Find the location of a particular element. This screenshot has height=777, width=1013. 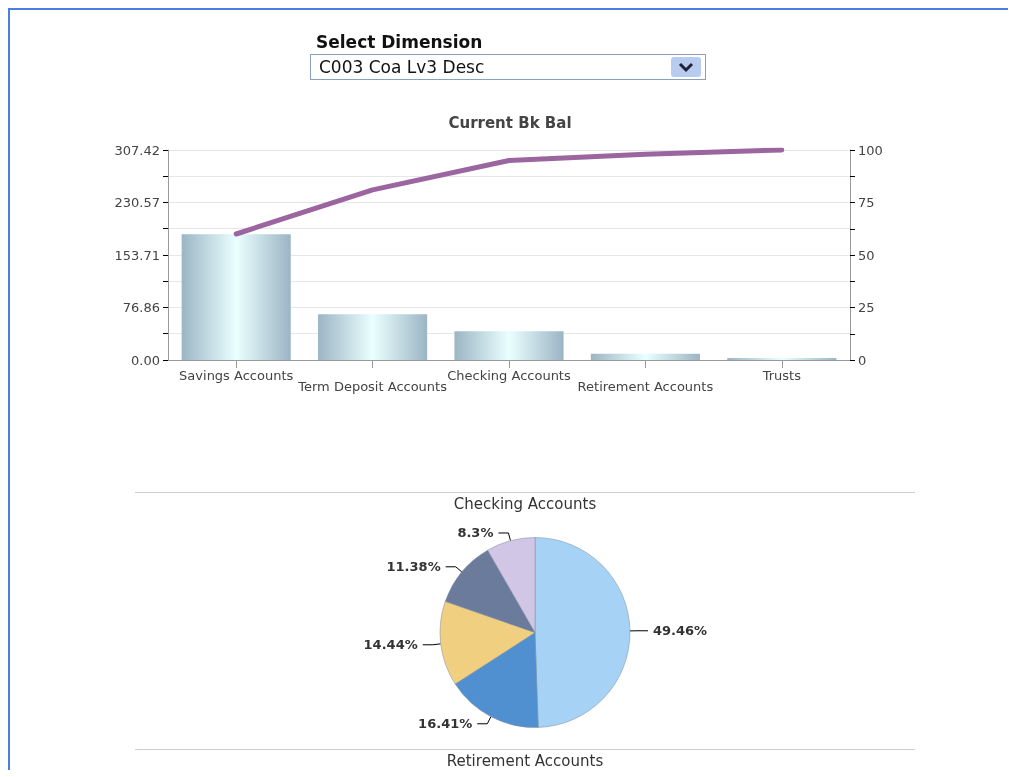

x-tick-label: Term Deposit Accounts is located at coordinates (372, 386).